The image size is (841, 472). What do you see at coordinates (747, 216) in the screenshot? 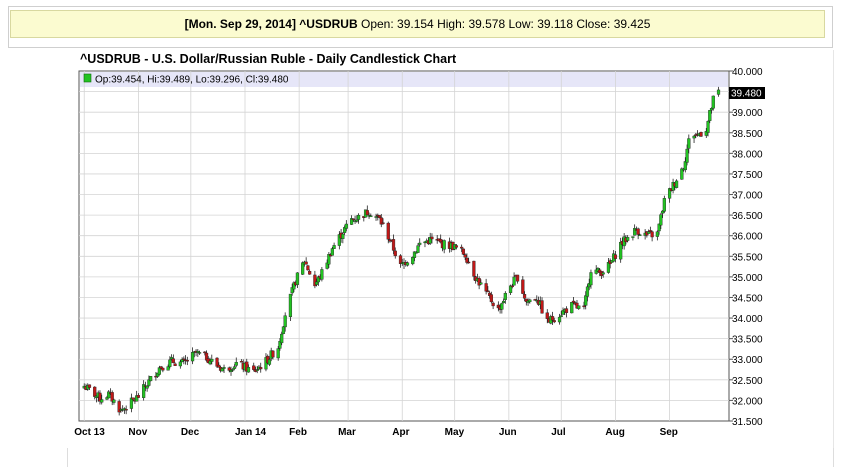
I see `y-tick-label: 36.500` at bounding box center [747, 216].